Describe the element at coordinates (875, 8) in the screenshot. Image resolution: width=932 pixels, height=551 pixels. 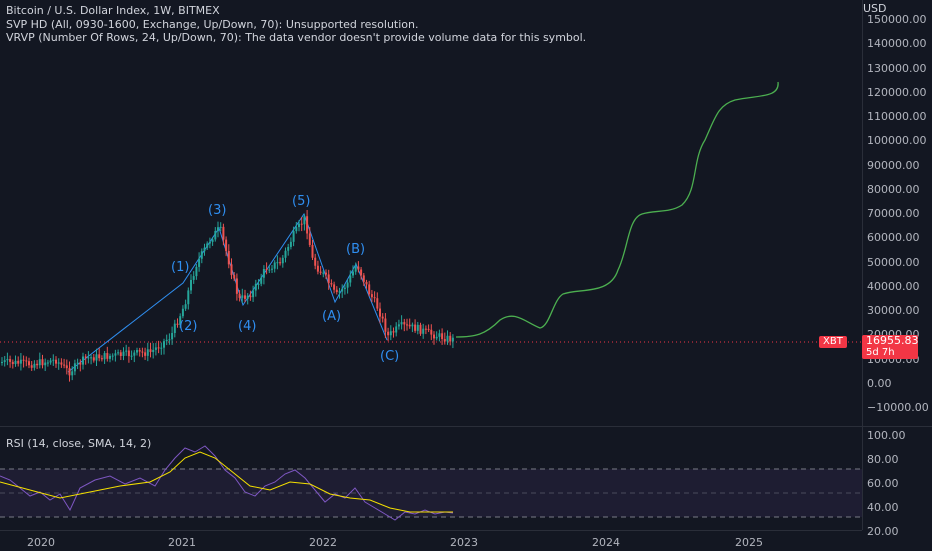
I see `currency-label: USD` at that location.